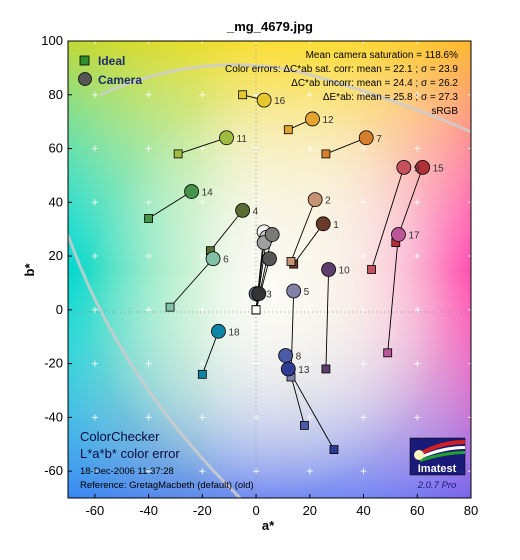 The height and width of the screenshot is (560, 520). I want to click on x-tick-label: -60, so click(94, 510).